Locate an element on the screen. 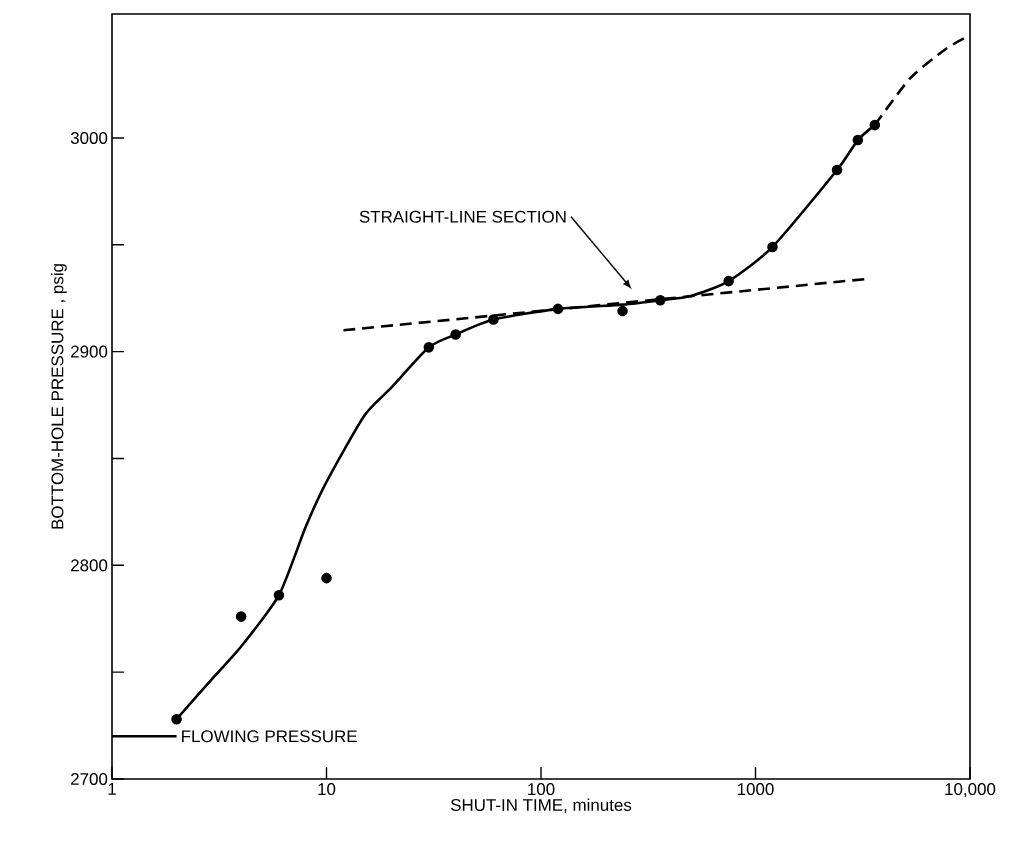  x-tick-label: 10 is located at coordinates (327, 789).